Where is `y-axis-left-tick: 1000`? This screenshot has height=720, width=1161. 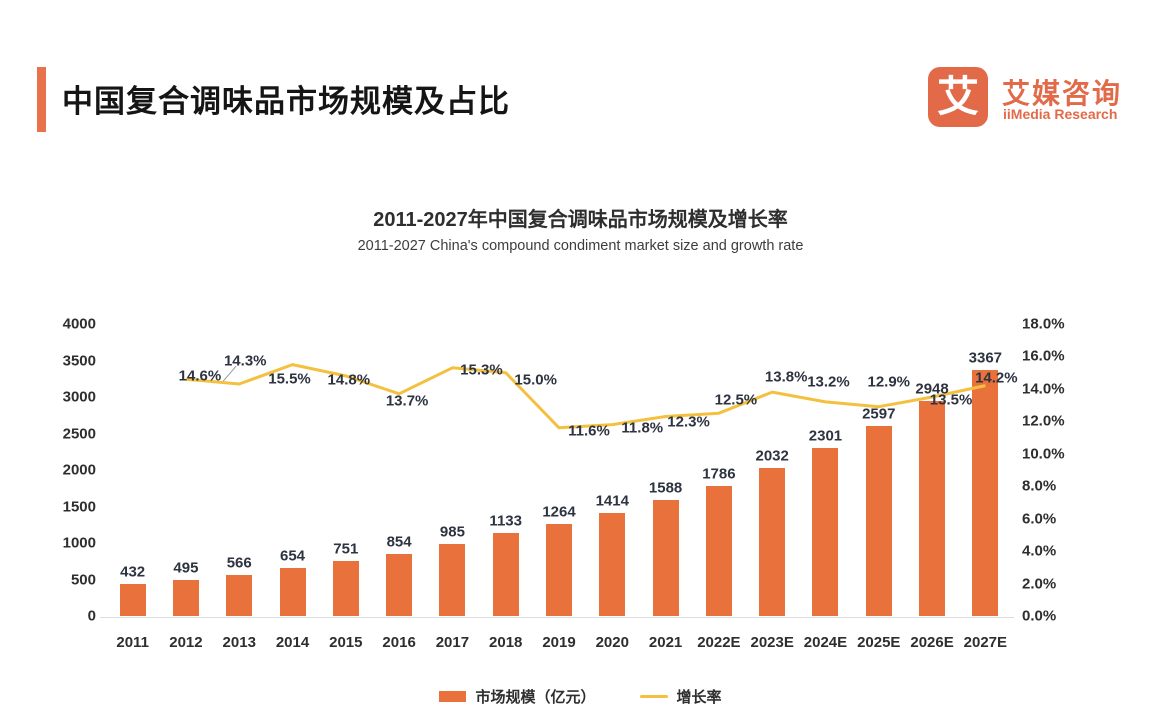 y-axis-left-tick: 1000 is located at coordinates (79, 543).